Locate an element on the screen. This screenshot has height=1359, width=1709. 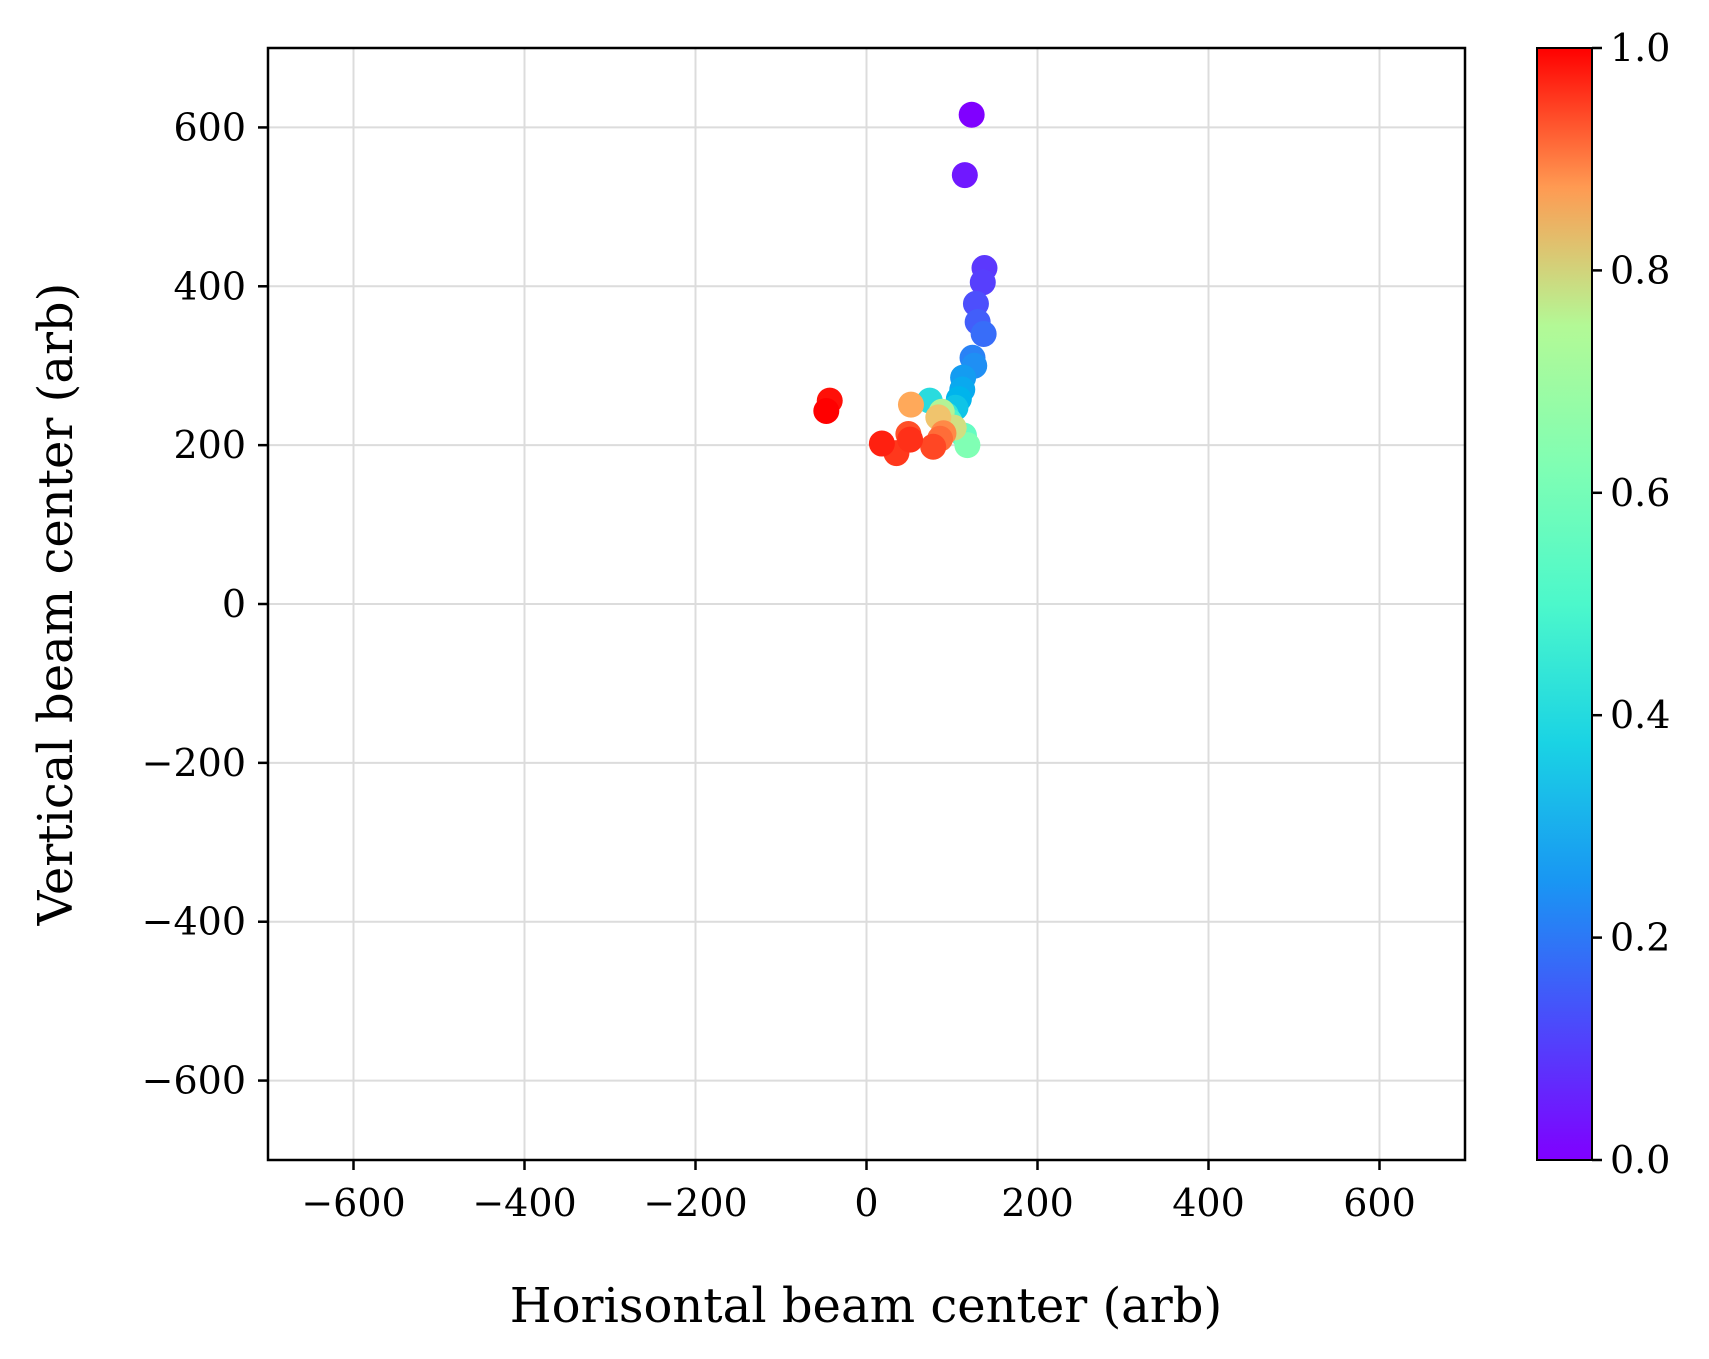
y-tick-label: 0 is located at coordinates (234, 604).